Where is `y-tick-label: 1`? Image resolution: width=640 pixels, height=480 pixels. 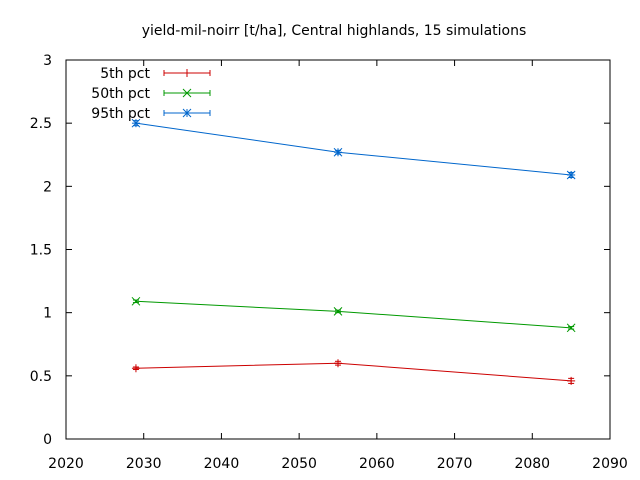
y-tick-label: 1 is located at coordinates (47, 314).